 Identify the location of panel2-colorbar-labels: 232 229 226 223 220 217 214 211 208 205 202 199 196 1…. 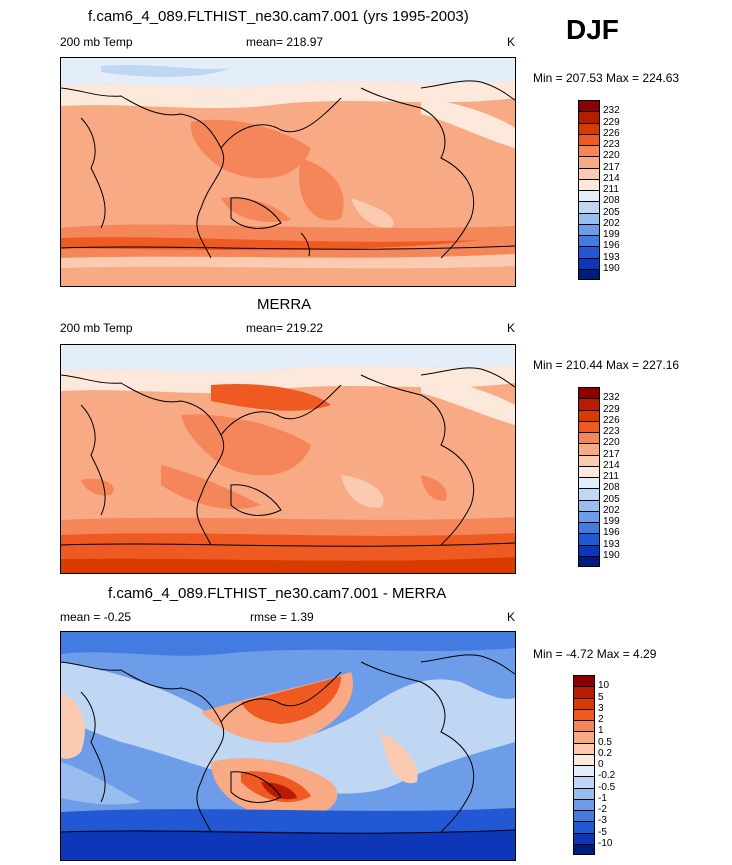
(623, 477).